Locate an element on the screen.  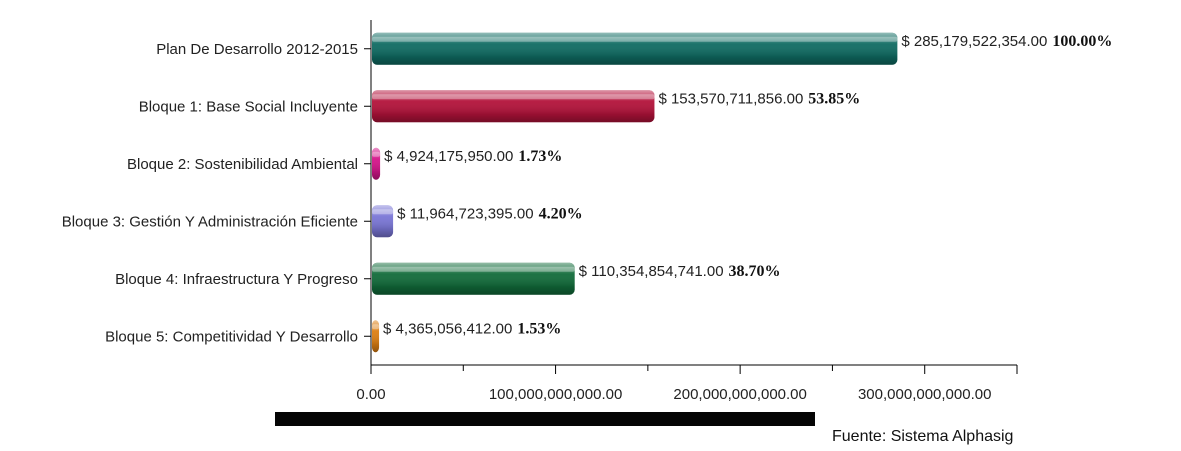
x-tick-label: 200,000,000,000.00 is located at coordinates (739, 394).